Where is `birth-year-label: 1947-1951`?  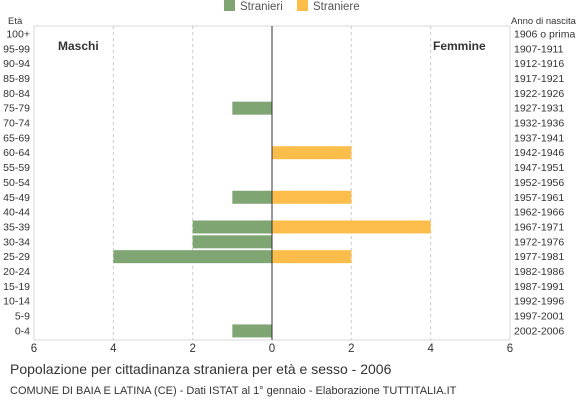
birth-year-label: 1947-1951 is located at coordinates (539, 168).